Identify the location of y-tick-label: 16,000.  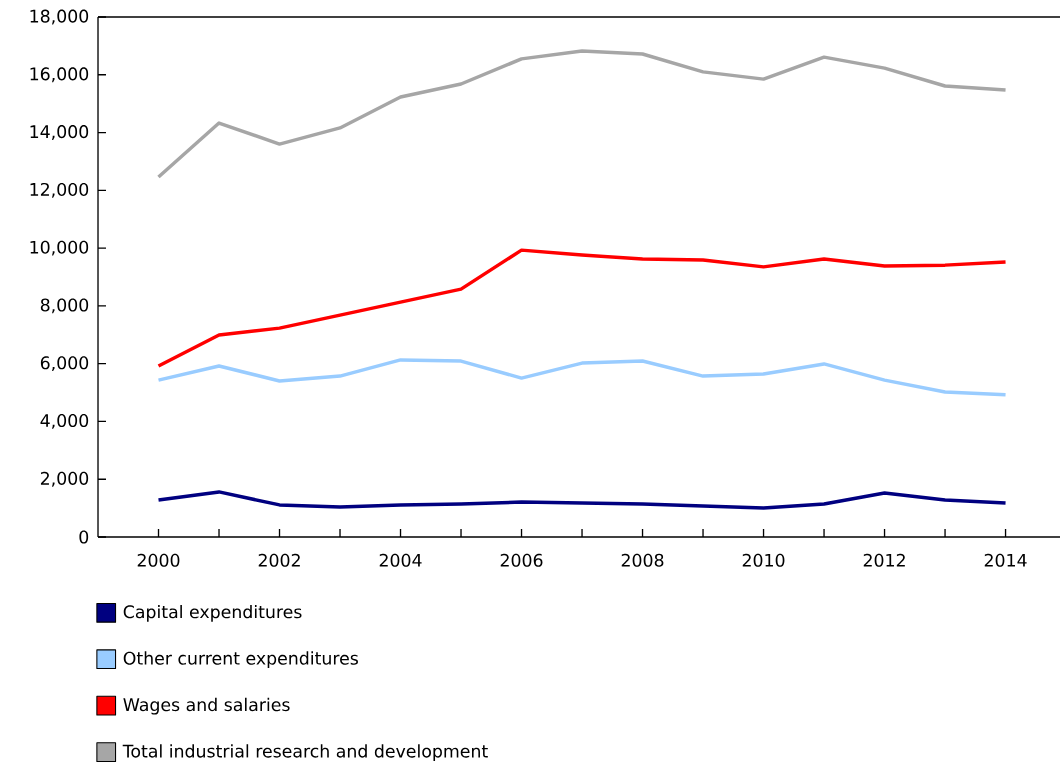
(59, 75).